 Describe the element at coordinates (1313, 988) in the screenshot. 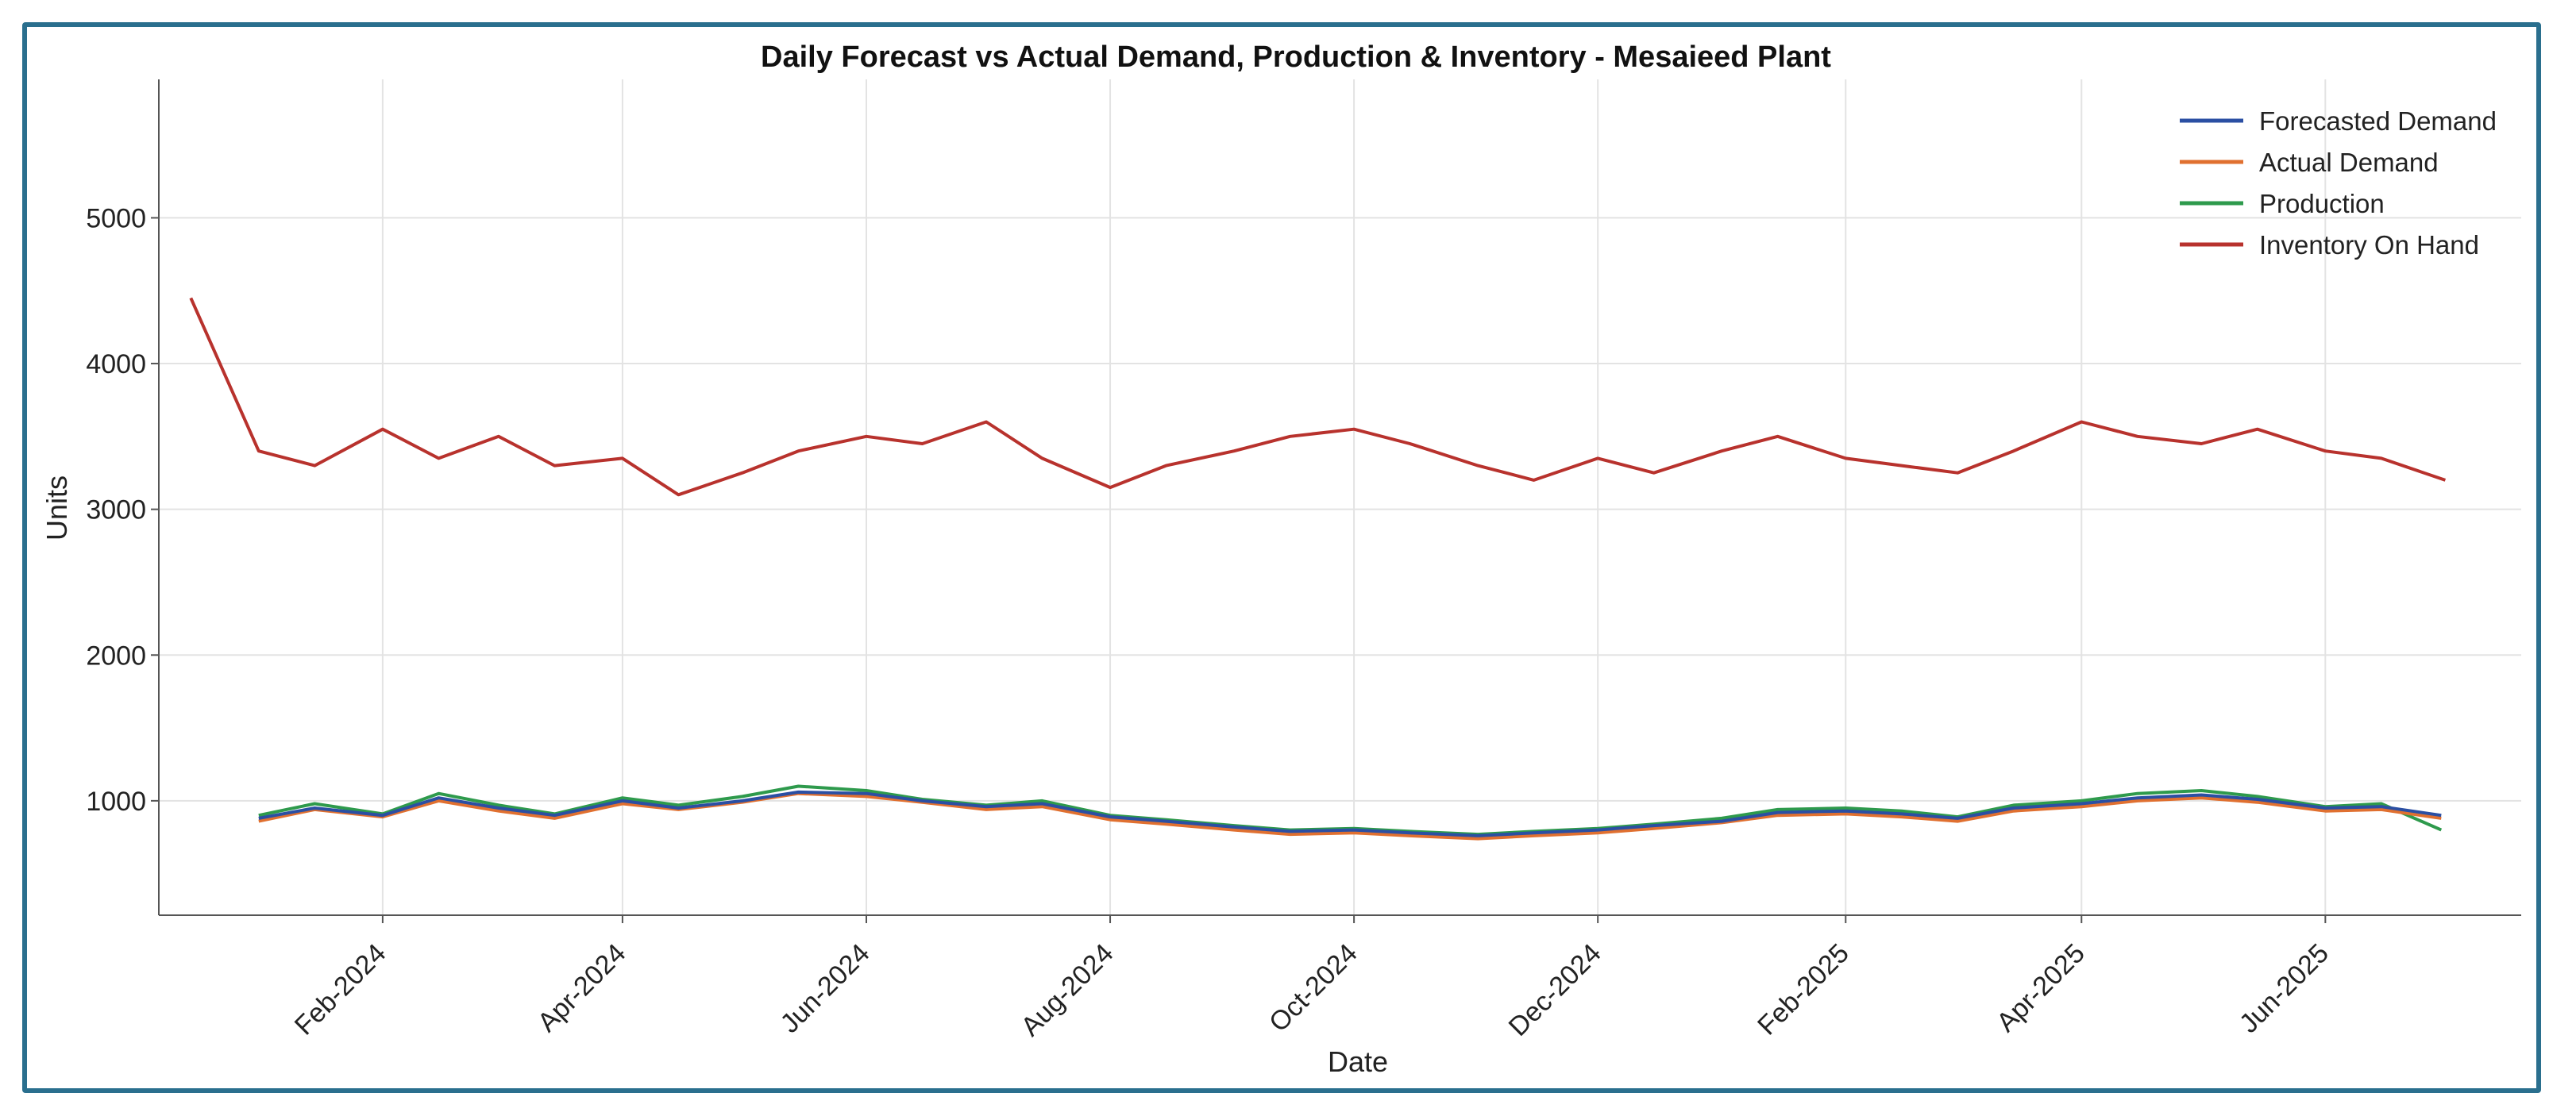

I see `x-tick-label: Oct-2024` at that location.